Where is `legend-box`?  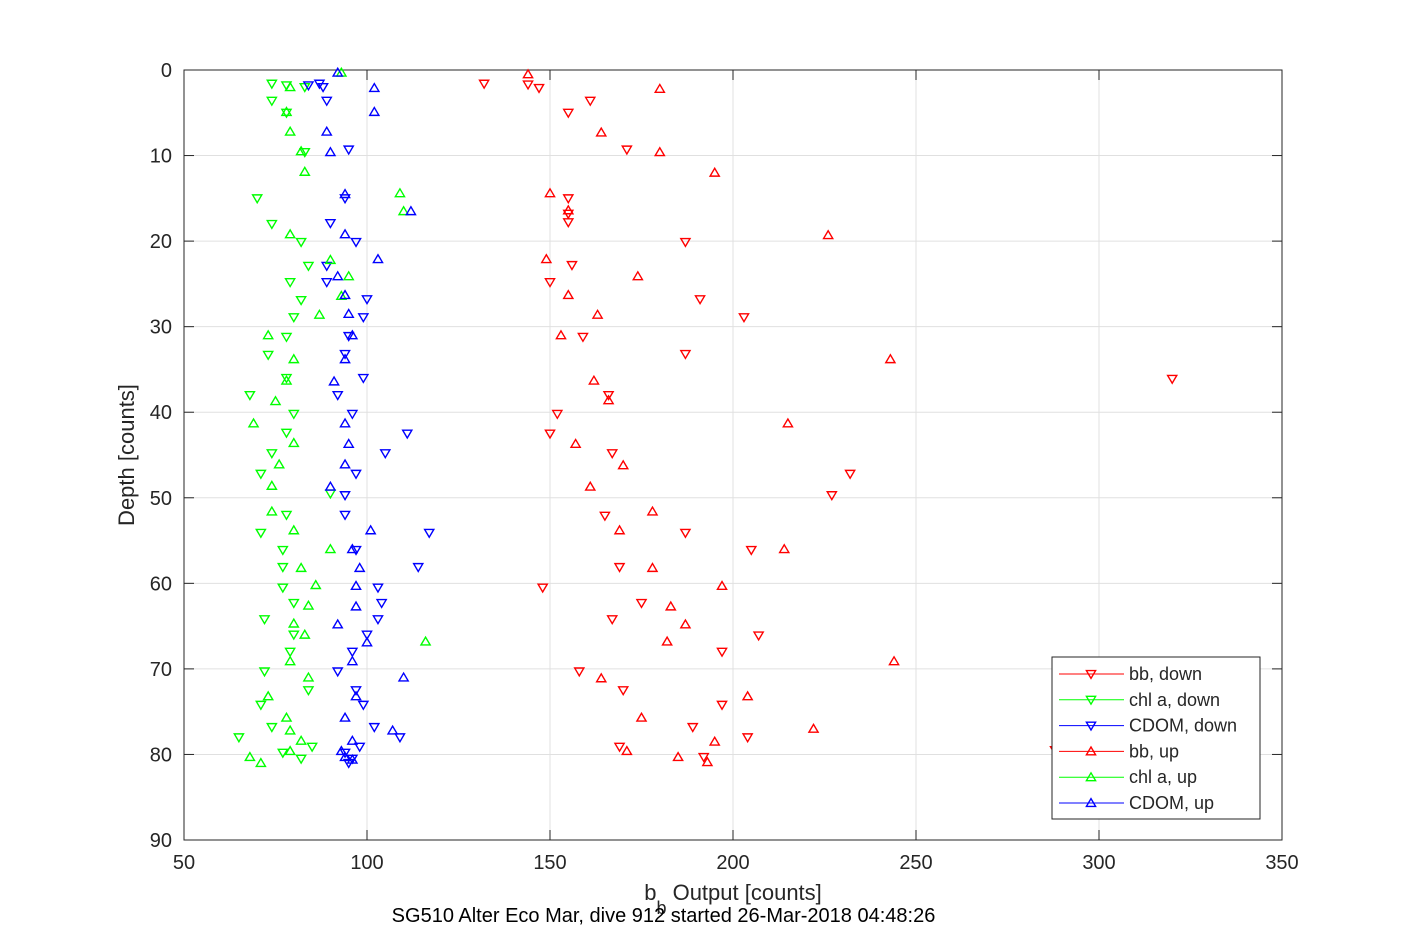
legend-box is located at coordinates (1156, 738).